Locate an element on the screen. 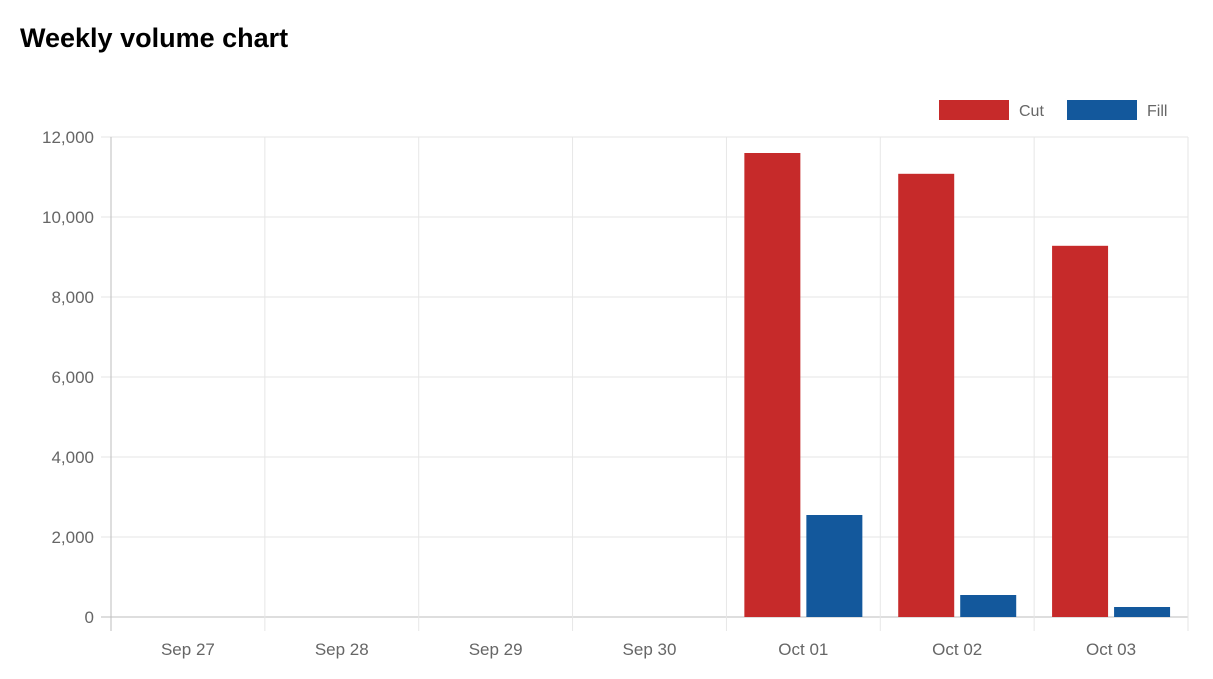  y-tick-label: 6,000 is located at coordinates (72, 377).